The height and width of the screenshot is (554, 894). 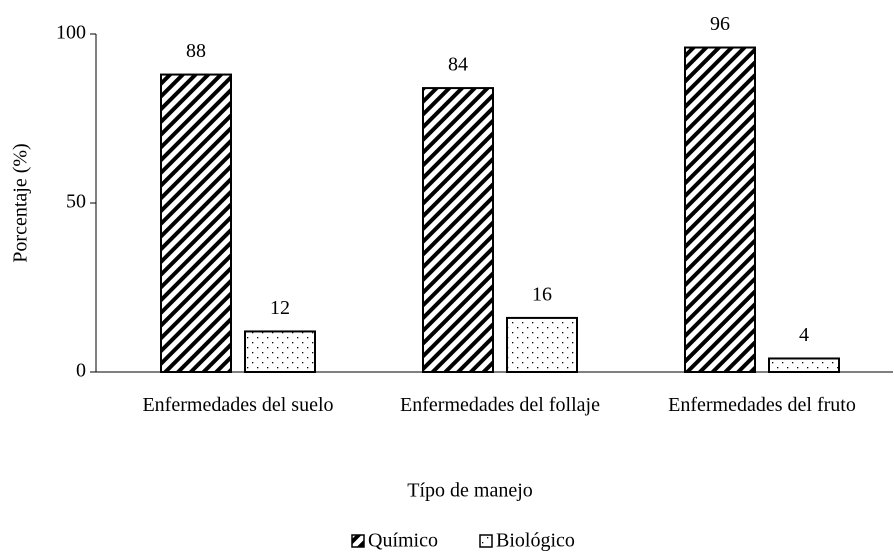 I want to click on y-tick-label: 100, so click(x=71, y=33).